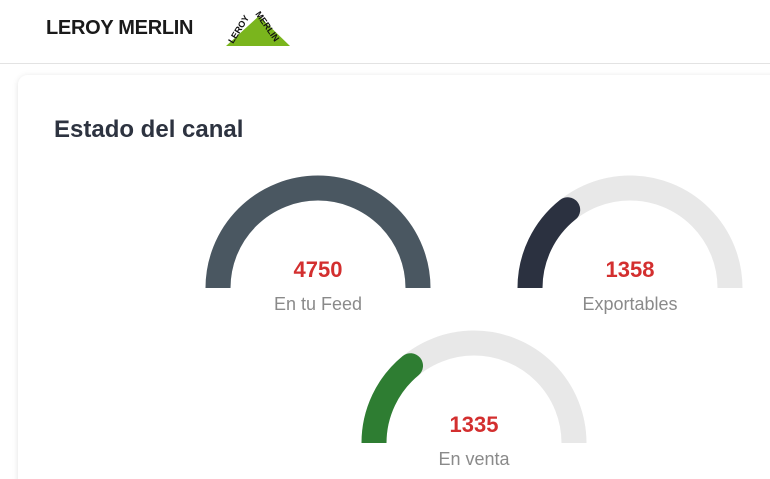 The height and width of the screenshot is (479, 770). Describe the element at coordinates (119, 28) in the screenshot. I see `brand-name: LEROY MERLIN` at that location.